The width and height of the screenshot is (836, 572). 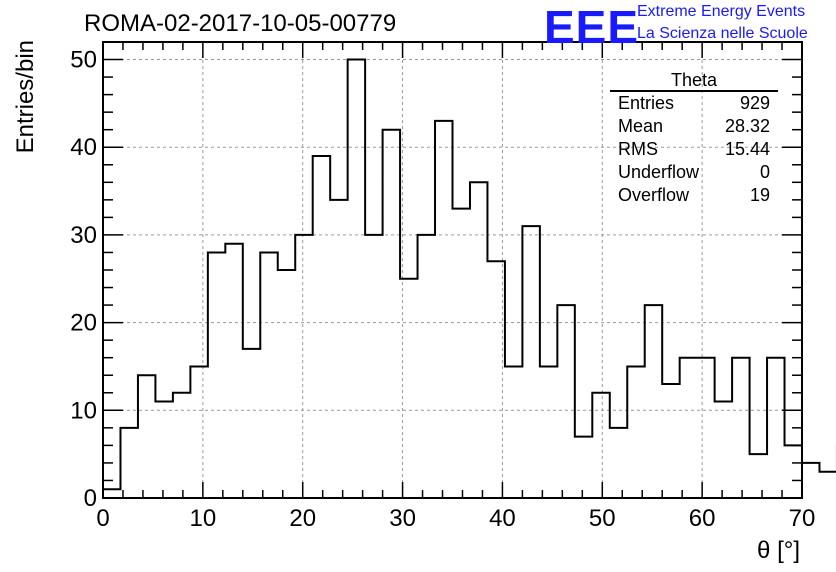 I want to click on logo-line-2: La Scienza nelle Scuole, so click(x=722, y=33).